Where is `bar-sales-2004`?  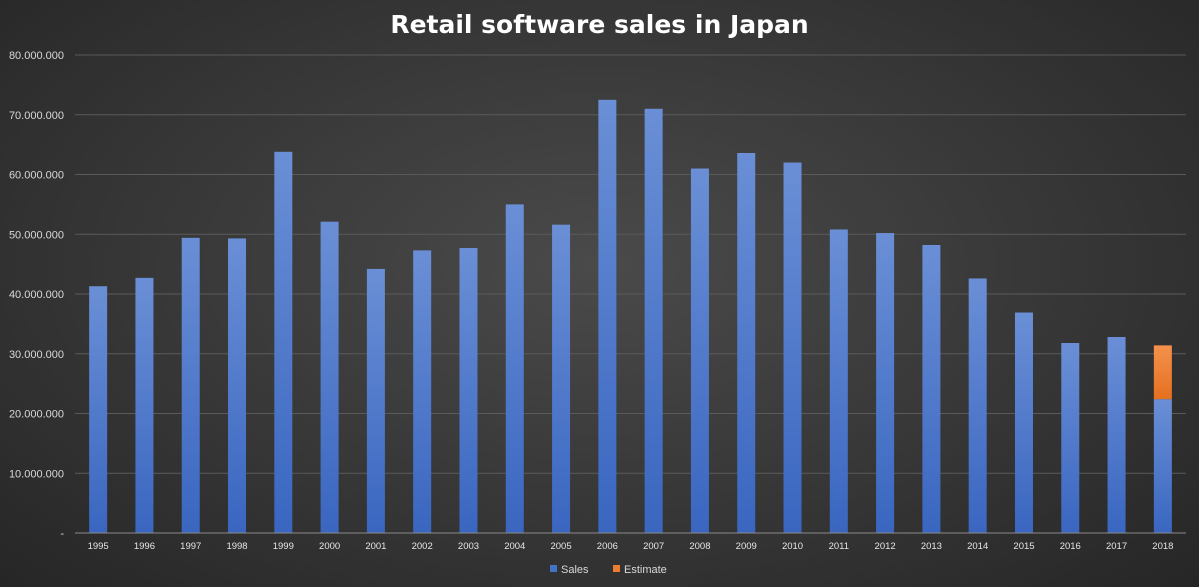 bar-sales-2004 is located at coordinates (514, 368).